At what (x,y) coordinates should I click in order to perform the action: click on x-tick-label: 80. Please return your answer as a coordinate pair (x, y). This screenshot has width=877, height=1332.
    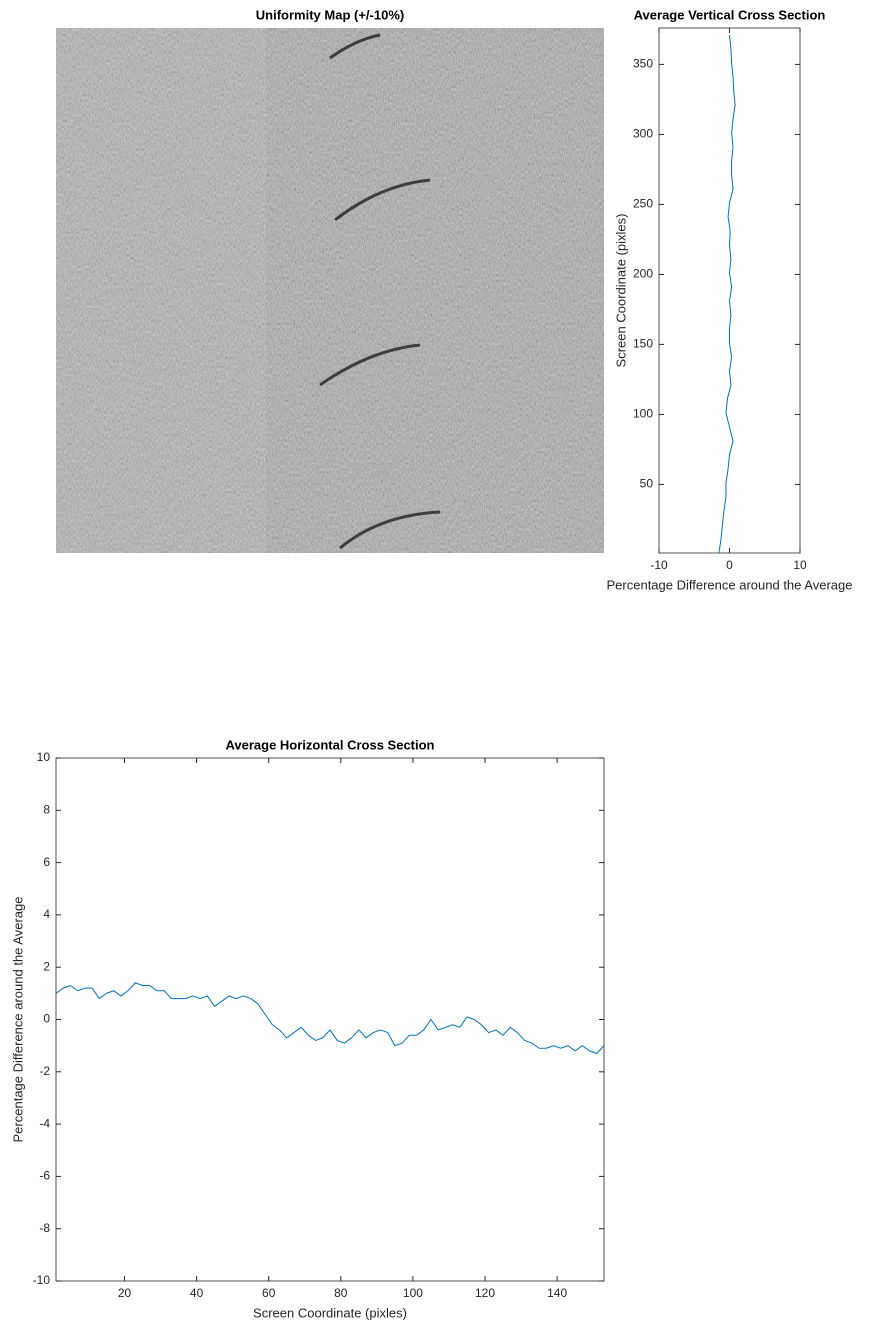
    Looking at the image, I should click on (341, 1293).